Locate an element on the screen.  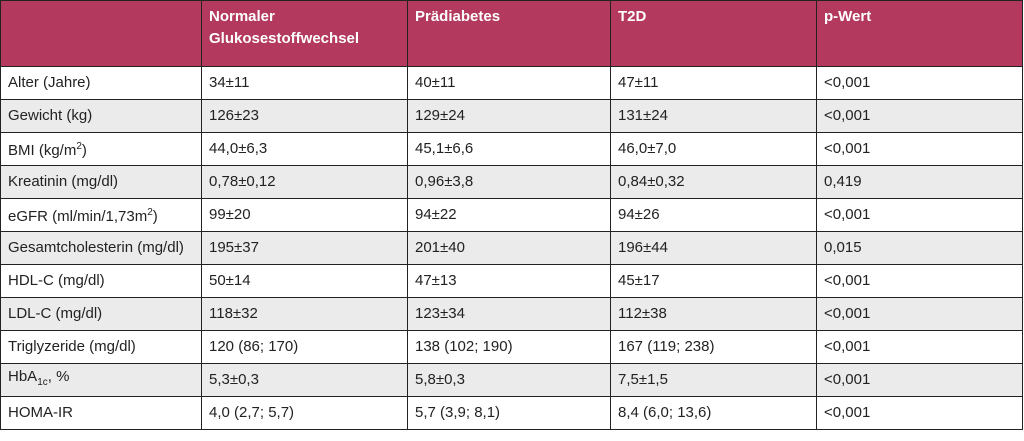
cell-p-value: 0,015 is located at coordinates (919, 248).